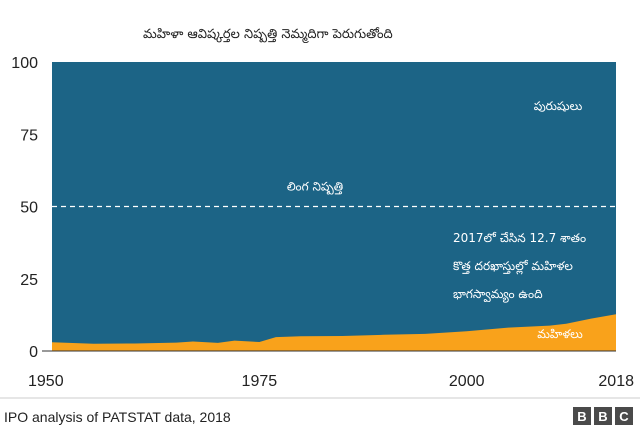 The image size is (640, 437). What do you see at coordinates (498, 295) in the screenshot?
I see `annotation-line-3: భాగస్వామ్యం ఉంది` at bounding box center [498, 295].